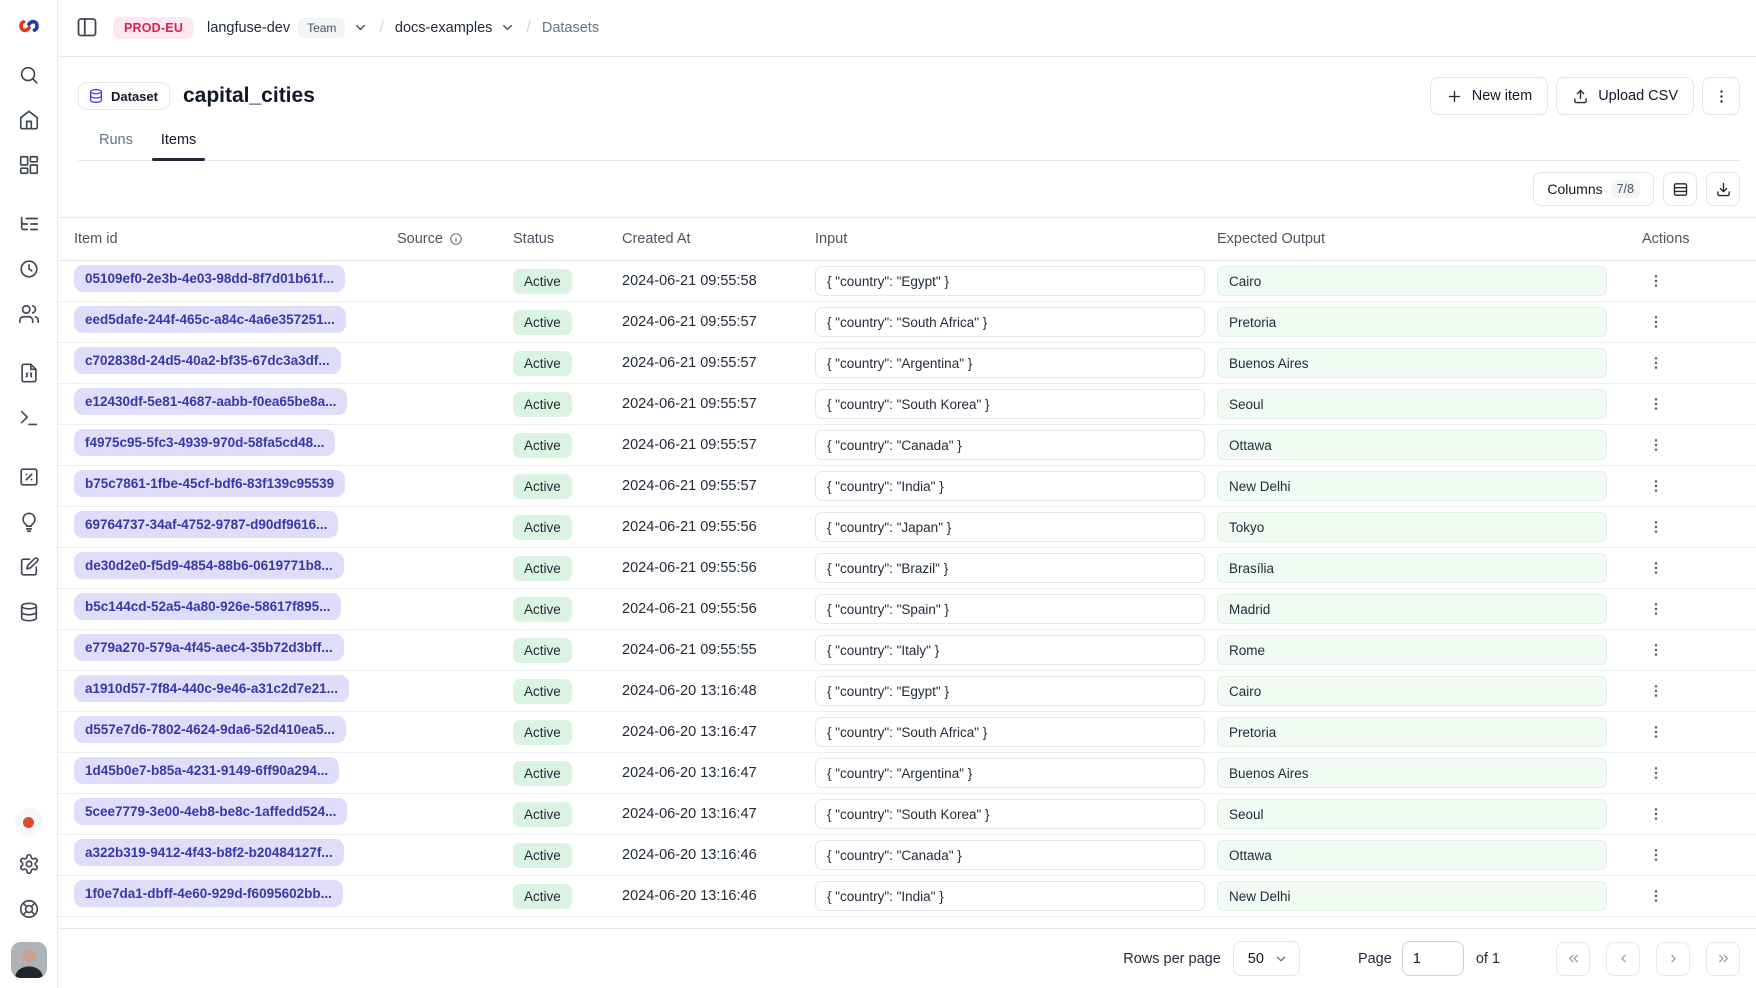  What do you see at coordinates (1593, 189) in the screenshot?
I see `columns-button: Columns 7/8` at bounding box center [1593, 189].